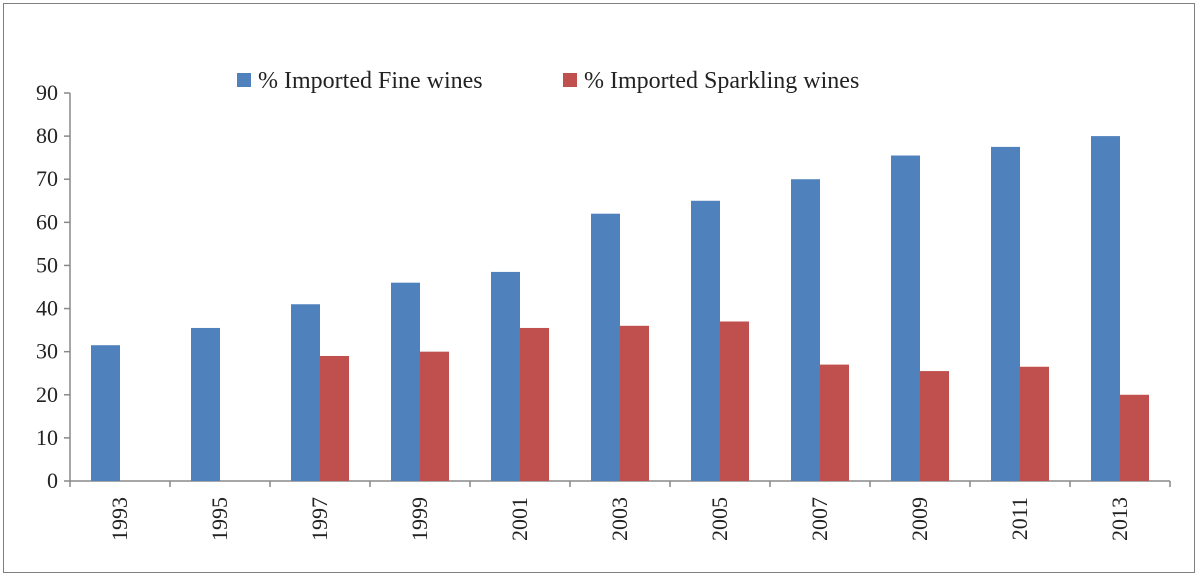 Image resolution: width=1200 pixels, height=578 pixels. What do you see at coordinates (119, 519) in the screenshot?
I see `x-tick-label: 1993` at bounding box center [119, 519].